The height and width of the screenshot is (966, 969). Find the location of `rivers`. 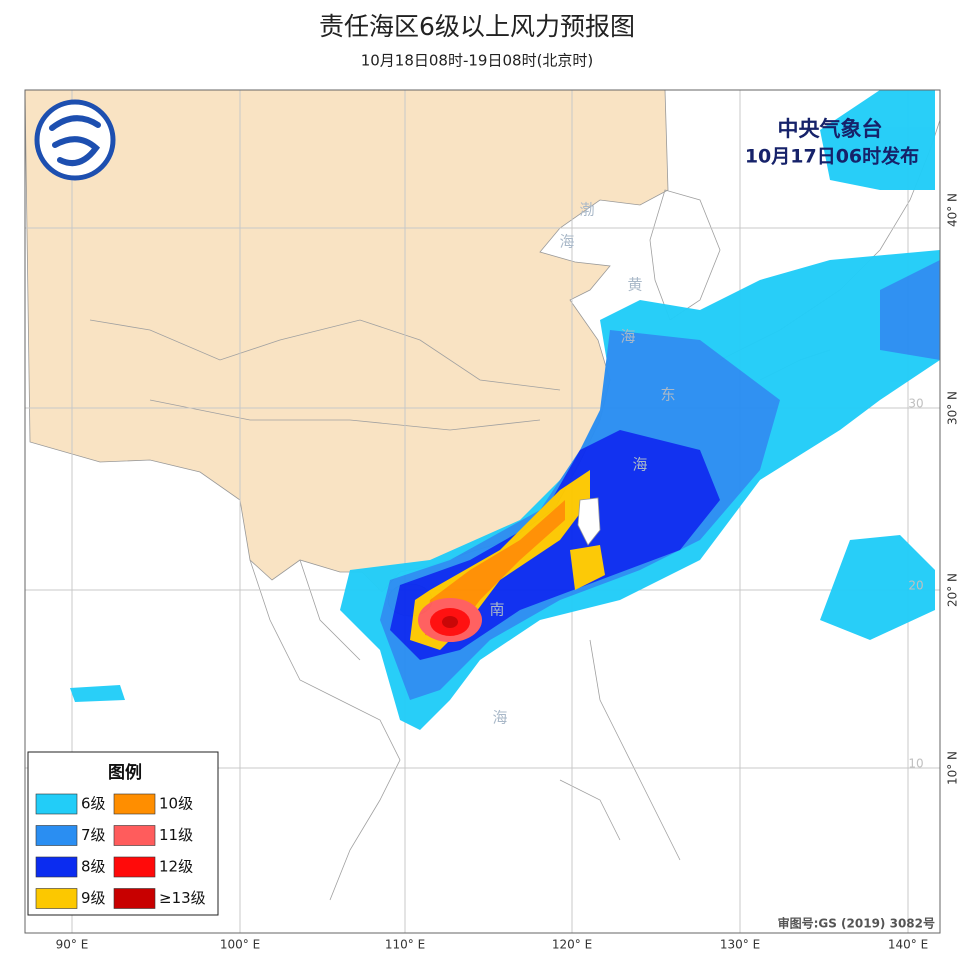

rivers is located at coordinates (325, 375).